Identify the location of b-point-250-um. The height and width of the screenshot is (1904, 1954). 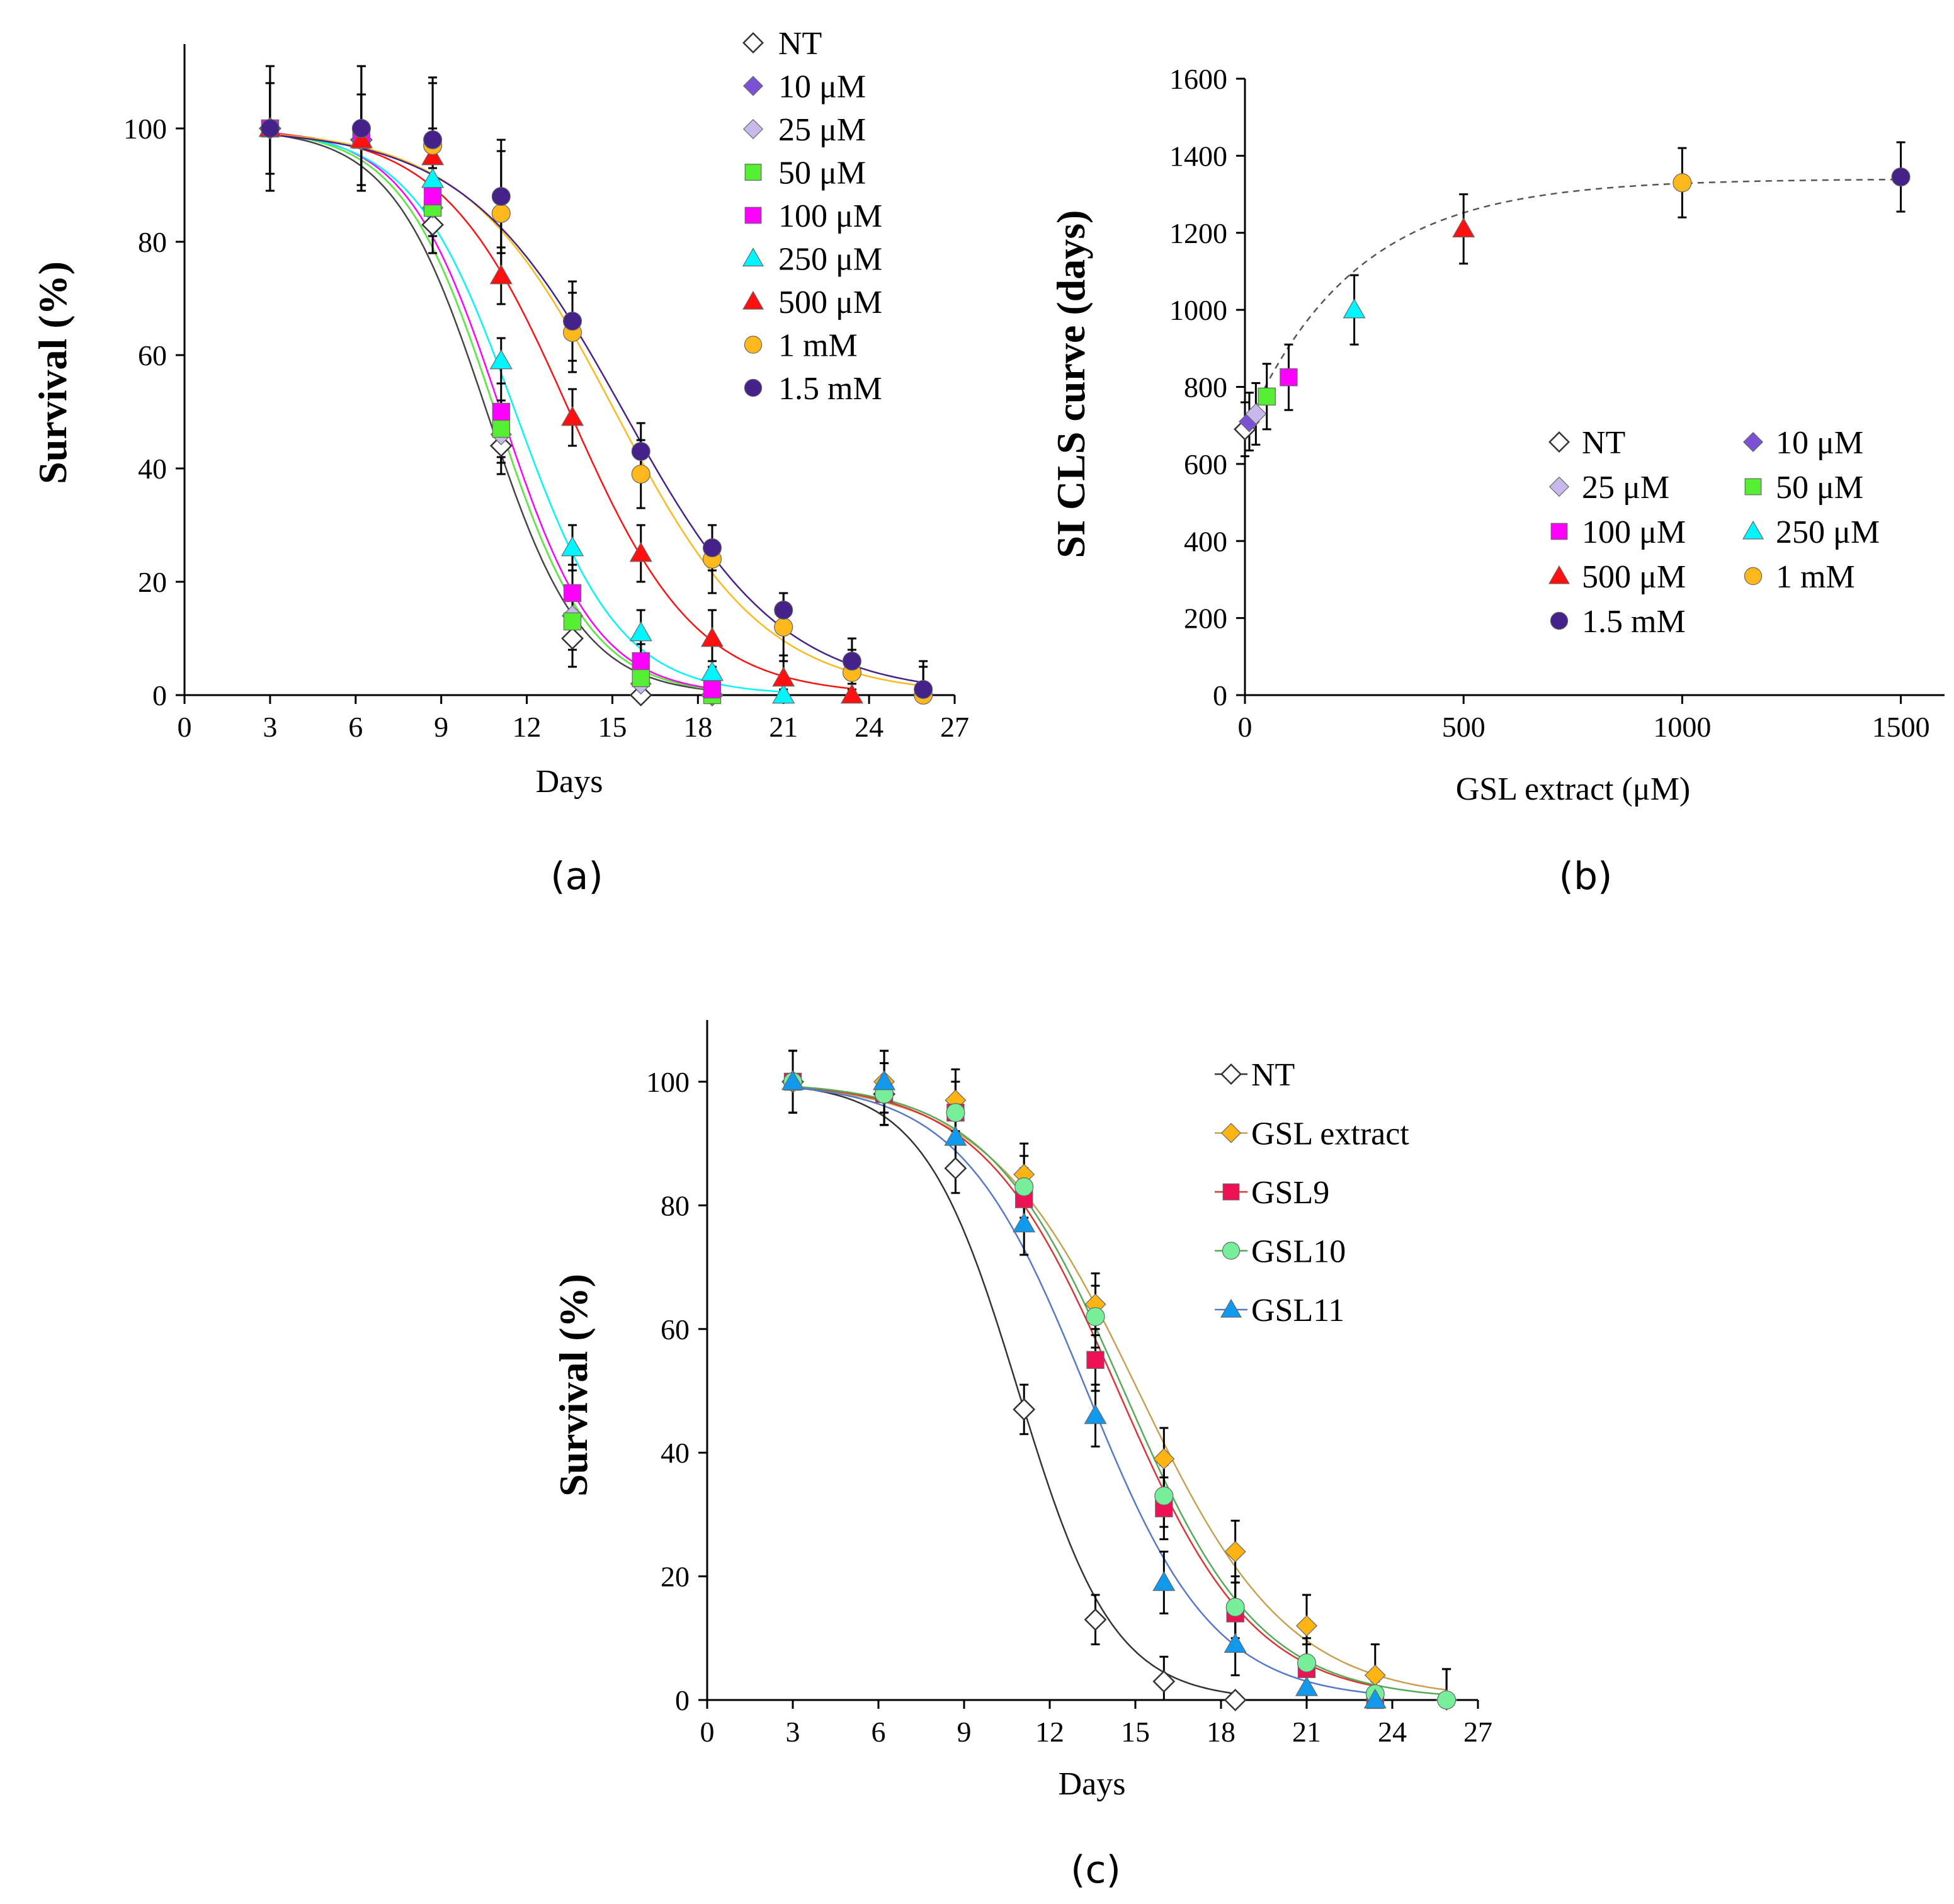
(1354, 308).